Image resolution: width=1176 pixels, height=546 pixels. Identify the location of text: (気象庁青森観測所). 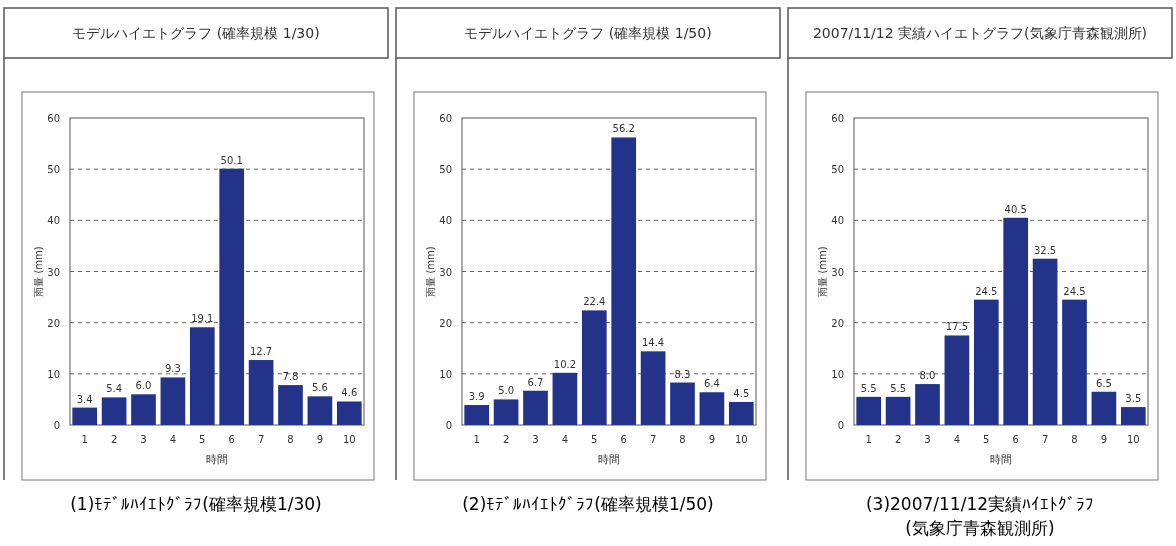
(980, 528).